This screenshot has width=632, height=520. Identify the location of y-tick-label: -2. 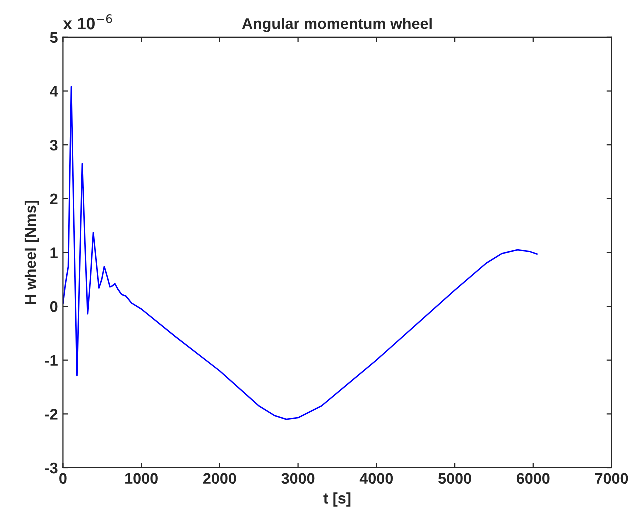
(51, 414).